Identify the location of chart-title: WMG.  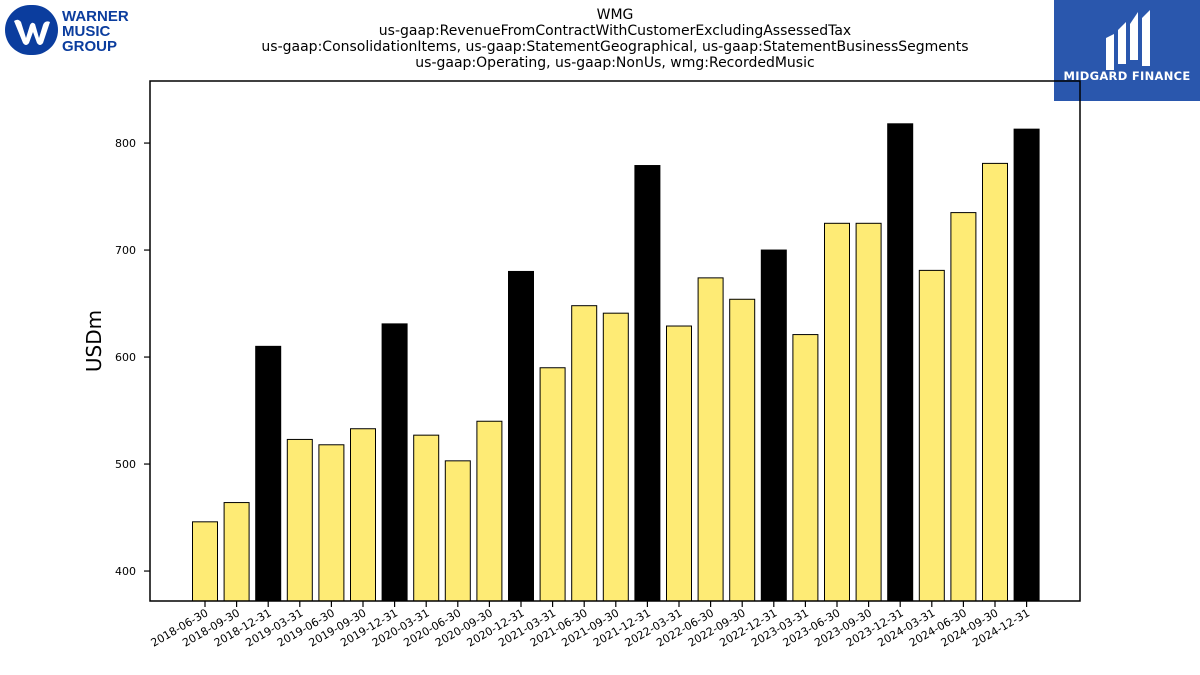
(615, 15).